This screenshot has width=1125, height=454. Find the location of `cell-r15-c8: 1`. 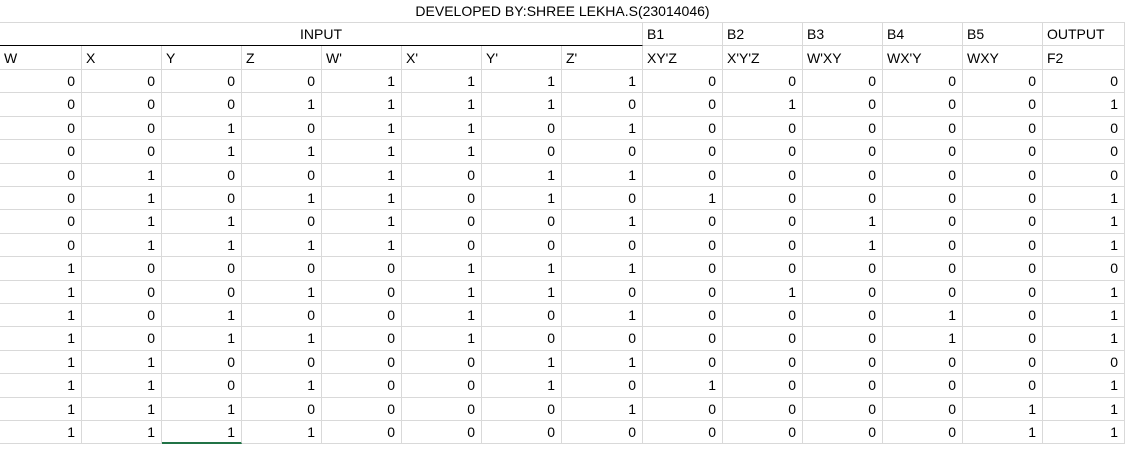

cell-r15-c8: 1 is located at coordinates (602, 409).